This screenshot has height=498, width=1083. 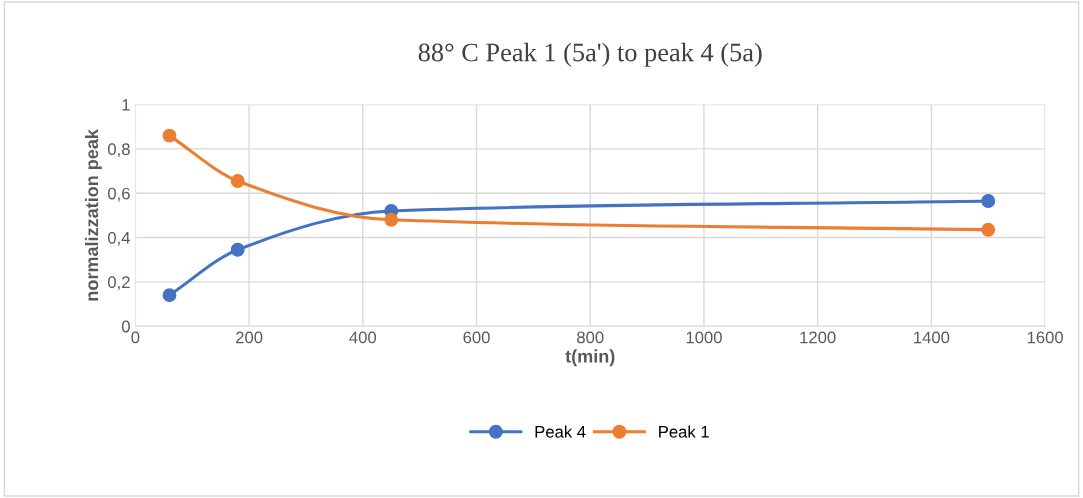 What do you see at coordinates (125, 326) in the screenshot?
I see `y-tick-label: 0` at bounding box center [125, 326].